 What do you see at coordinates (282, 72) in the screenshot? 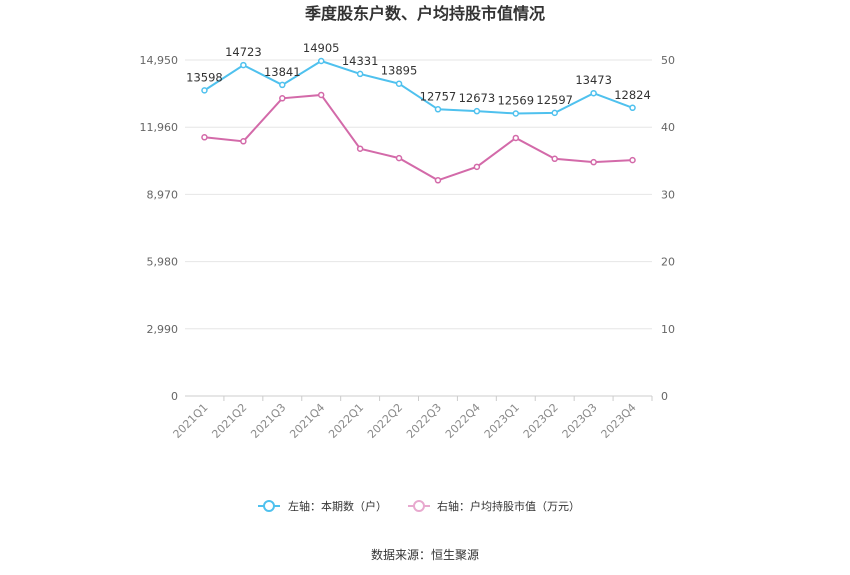
I see `data-label-left: 13841` at bounding box center [282, 72].